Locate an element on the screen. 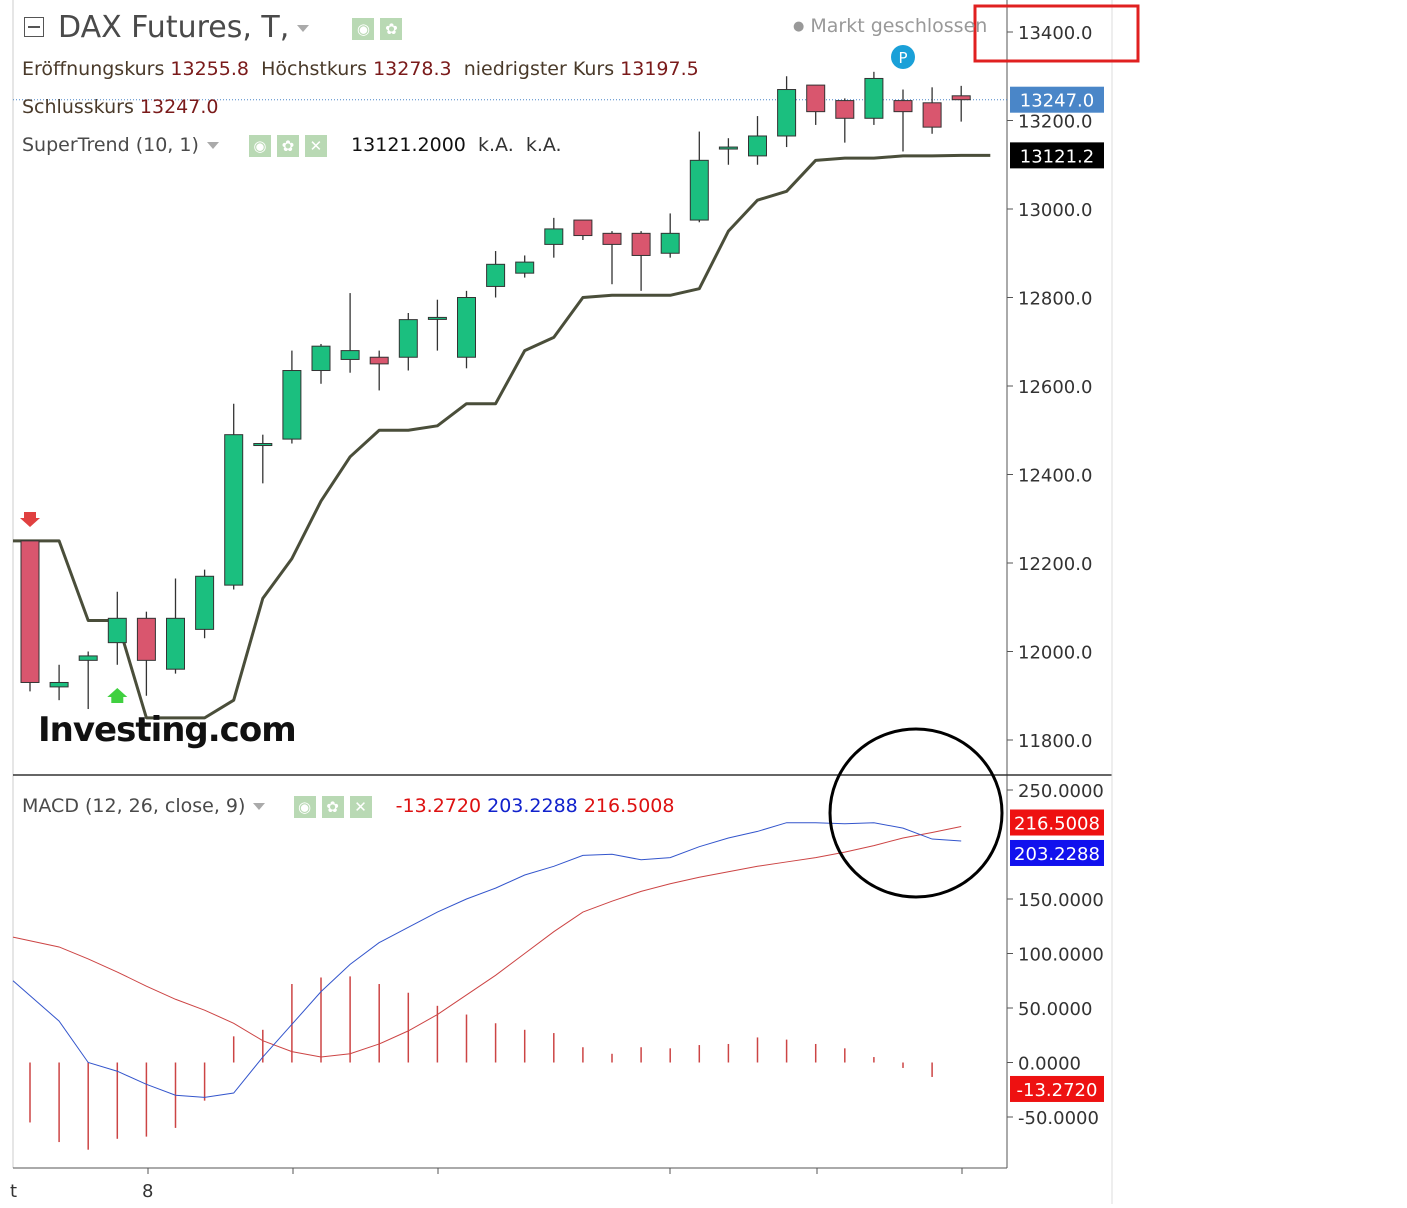  open-value: 13255.8 is located at coordinates (209, 69).